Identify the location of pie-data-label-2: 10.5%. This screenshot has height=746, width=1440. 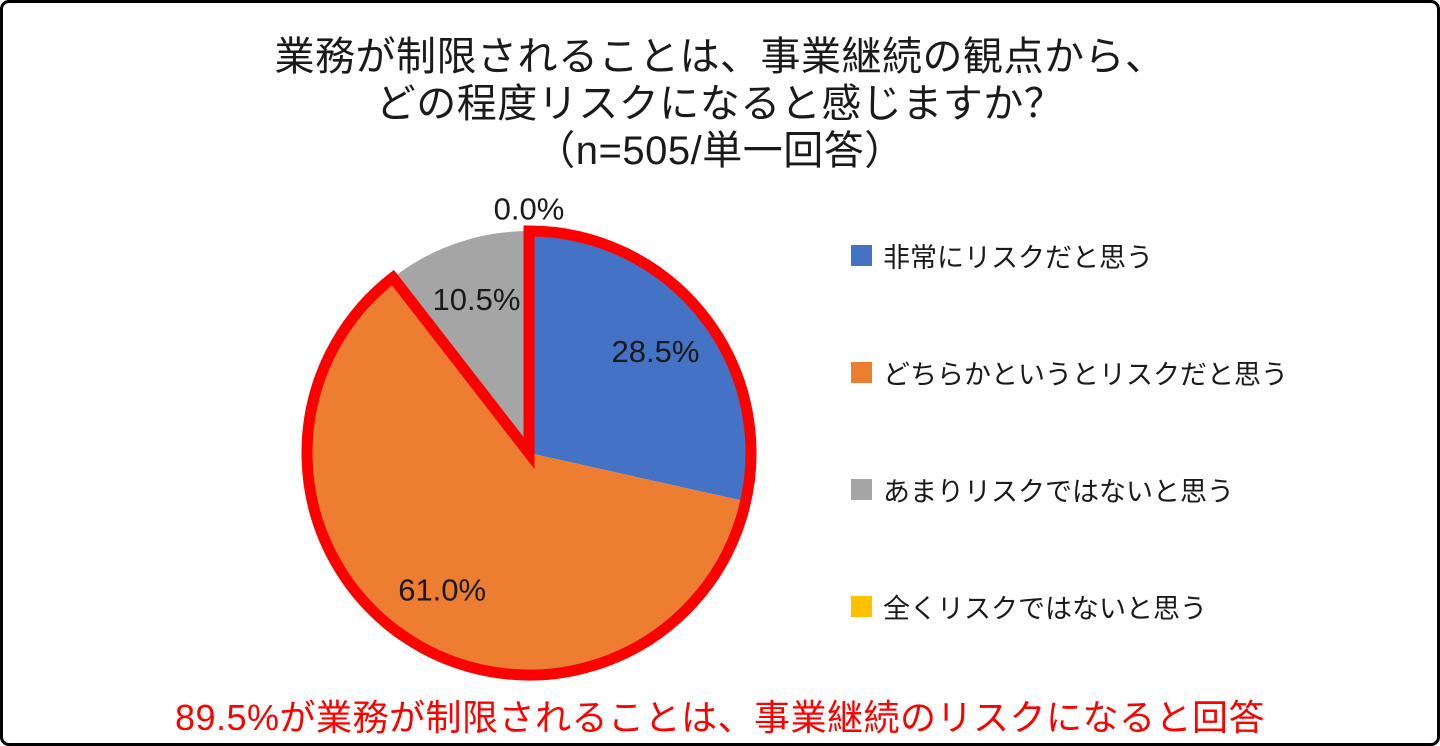
(477, 299).